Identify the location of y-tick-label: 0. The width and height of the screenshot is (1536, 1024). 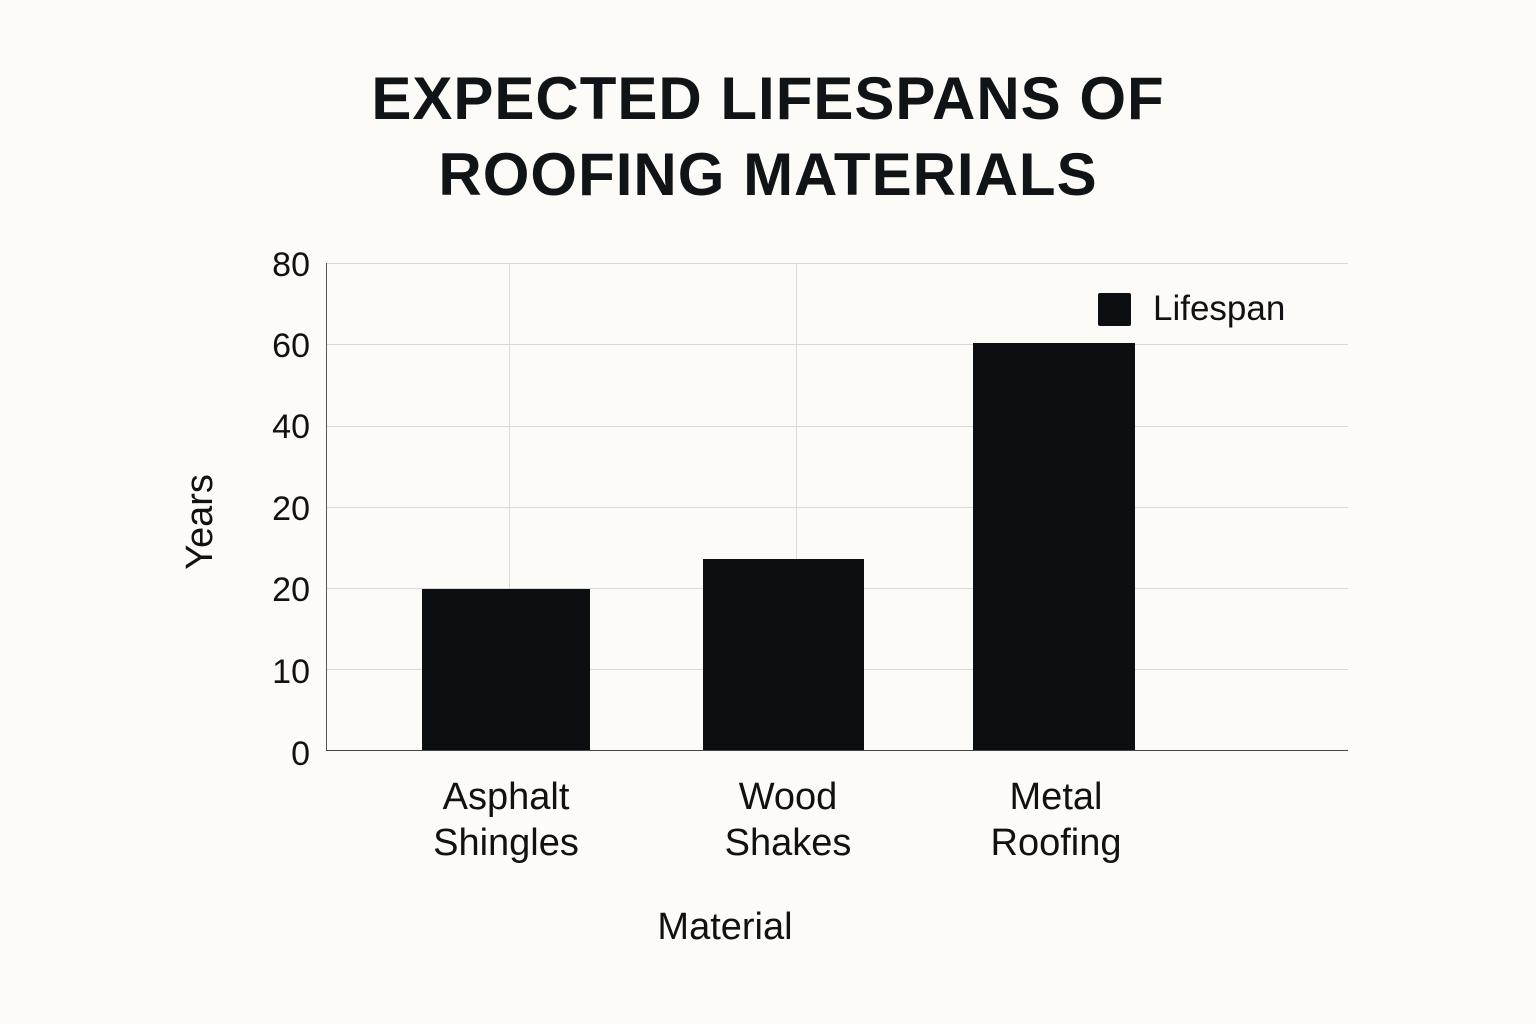
(300, 754).